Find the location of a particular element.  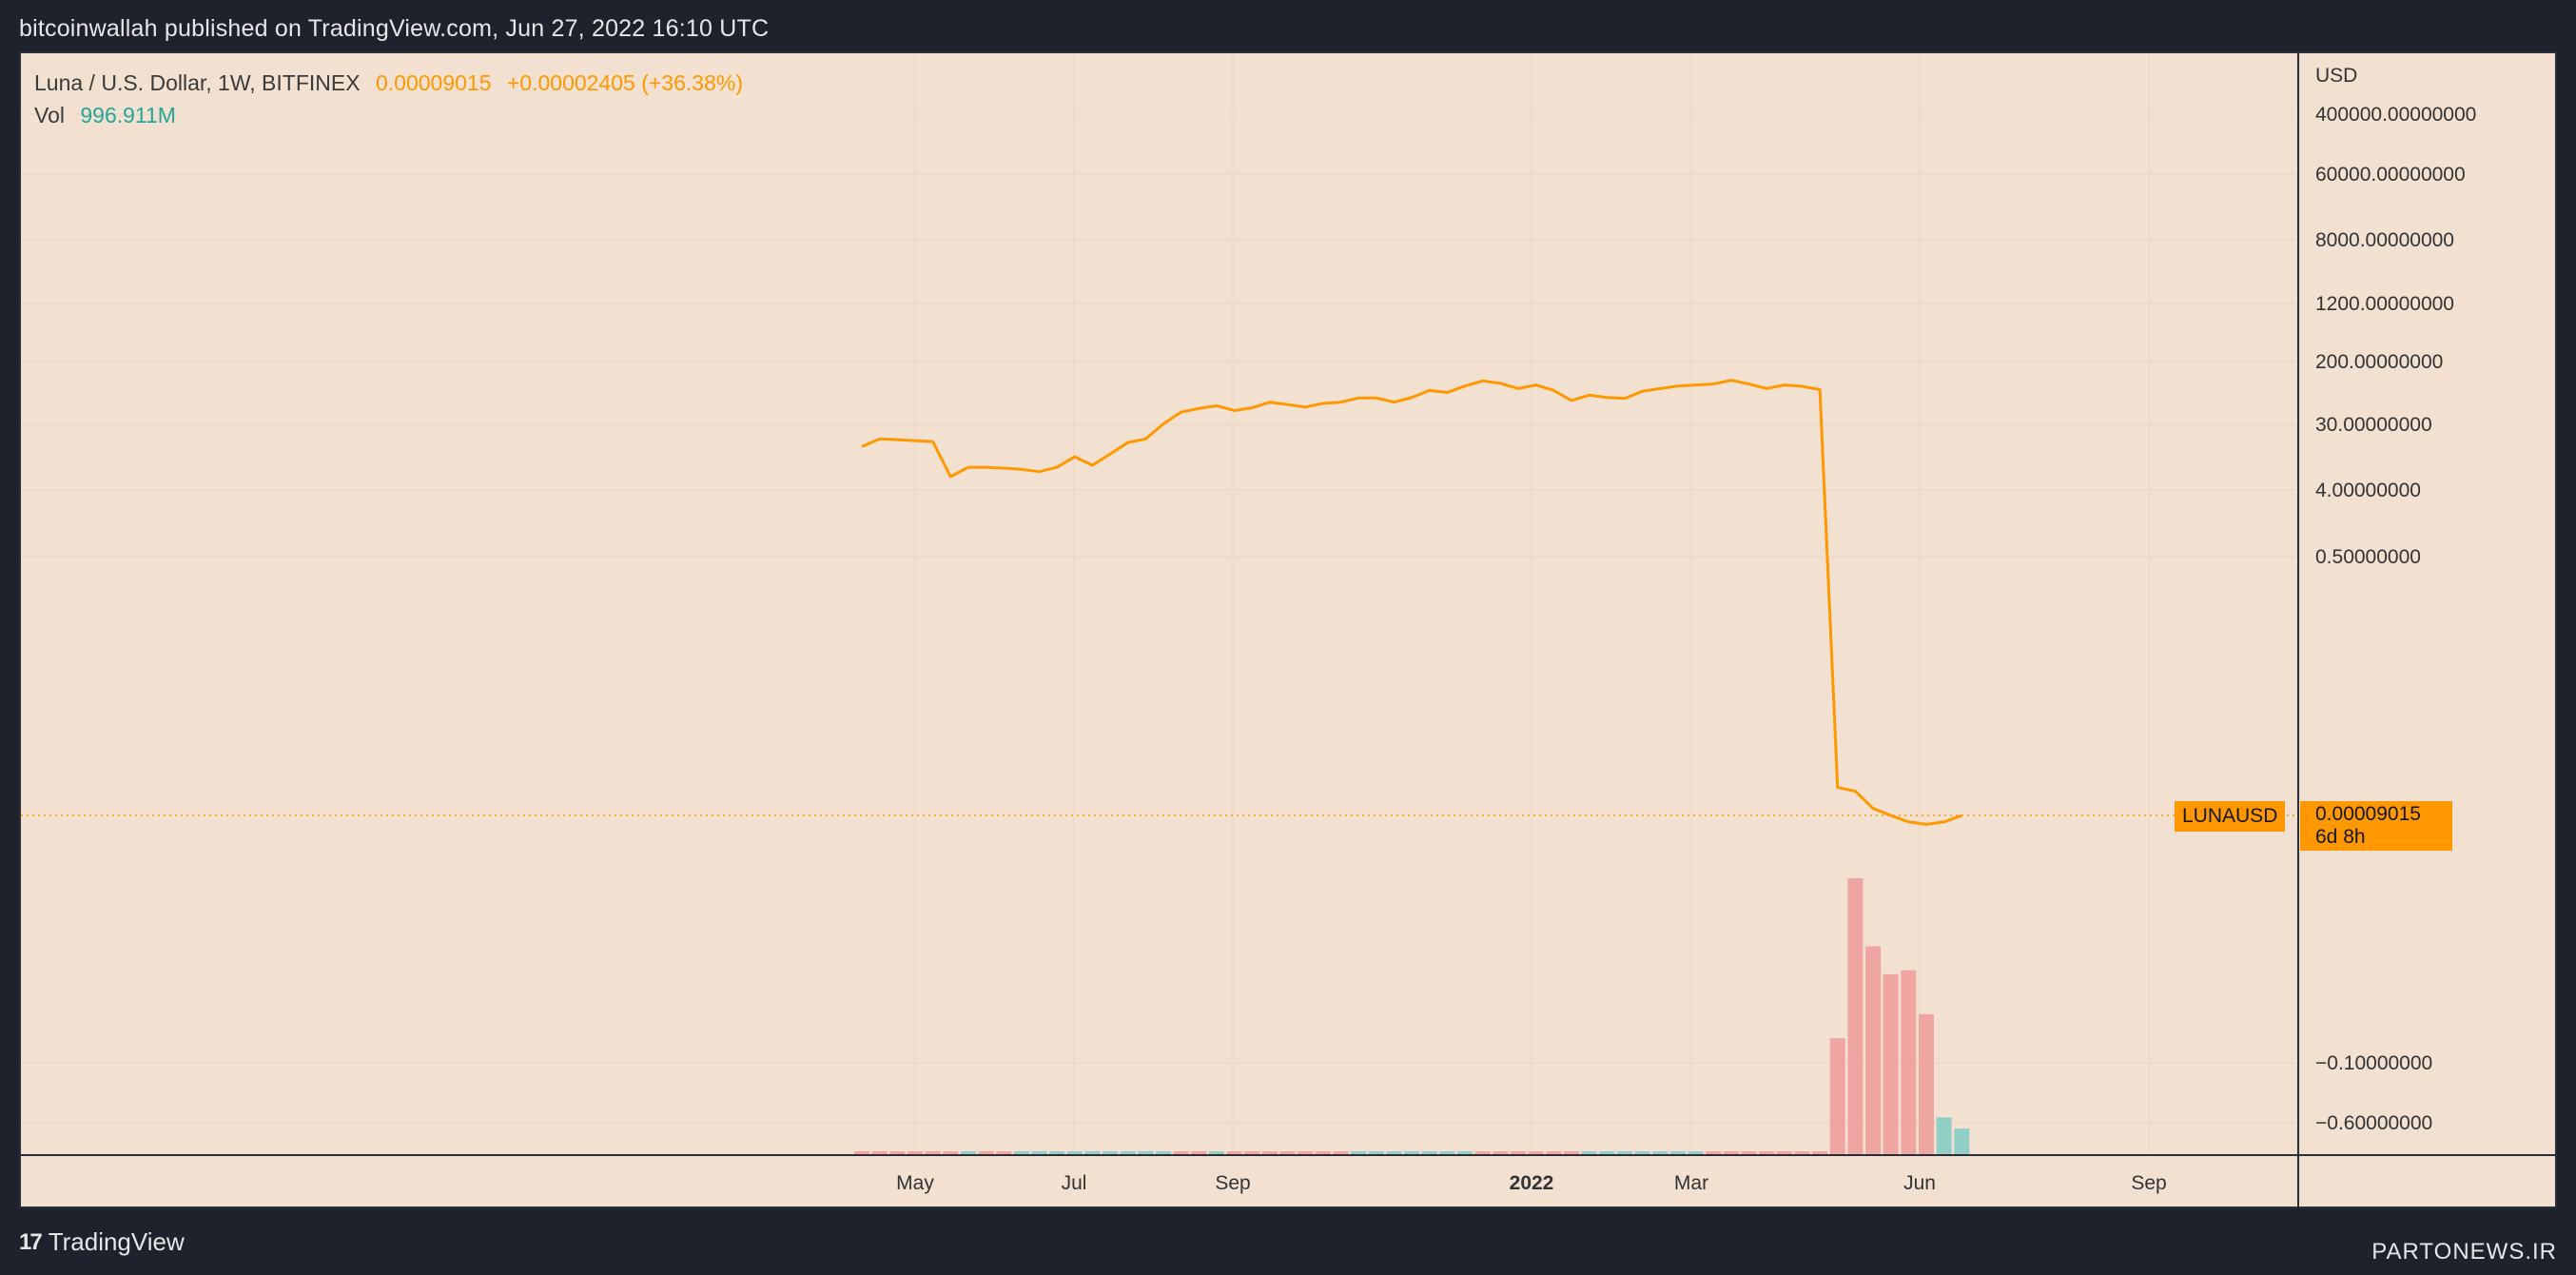

vol-label: Vol is located at coordinates (49, 115).